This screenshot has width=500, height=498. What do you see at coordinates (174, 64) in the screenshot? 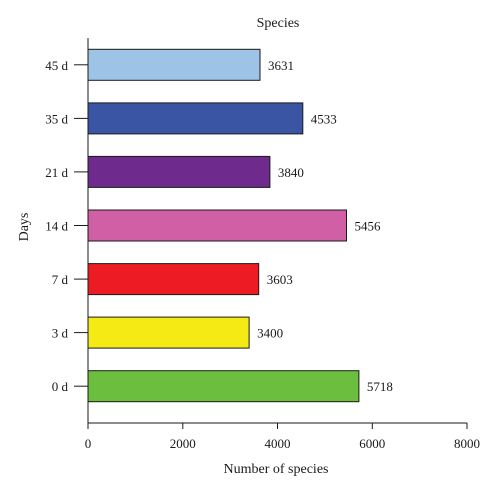
I see `bar-45d` at bounding box center [174, 64].